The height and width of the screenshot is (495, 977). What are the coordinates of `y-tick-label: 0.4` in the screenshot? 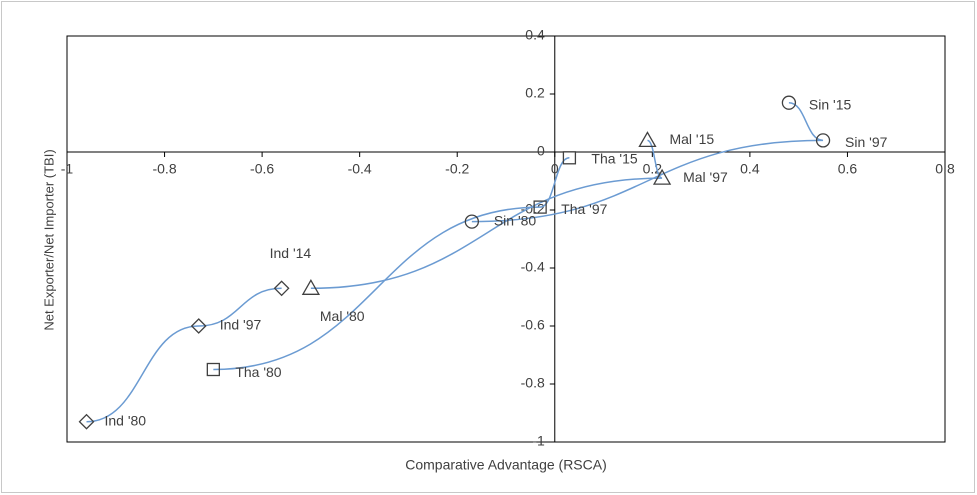 It's located at (535, 35).